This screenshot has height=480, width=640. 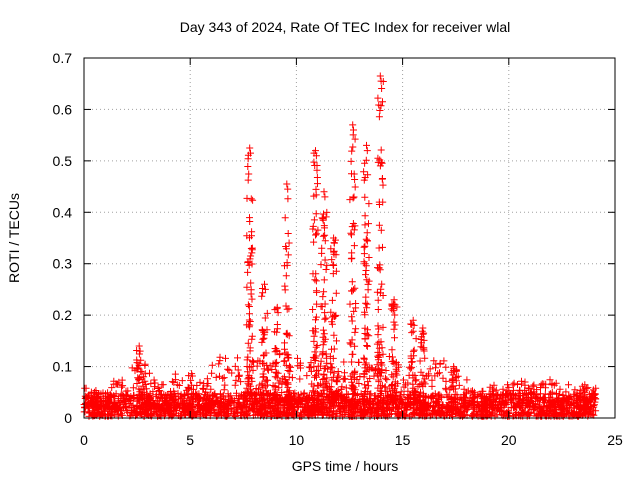 I want to click on y-tick-label: 0.3, so click(x=63, y=264).